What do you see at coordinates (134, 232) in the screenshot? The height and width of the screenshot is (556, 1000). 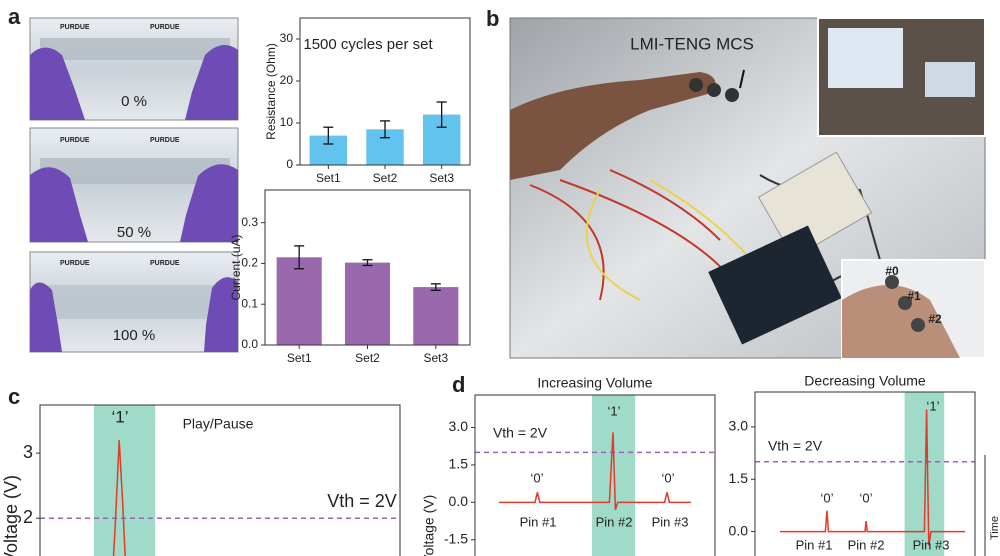 I see `strain-label: 50 %` at bounding box center [134, 232].